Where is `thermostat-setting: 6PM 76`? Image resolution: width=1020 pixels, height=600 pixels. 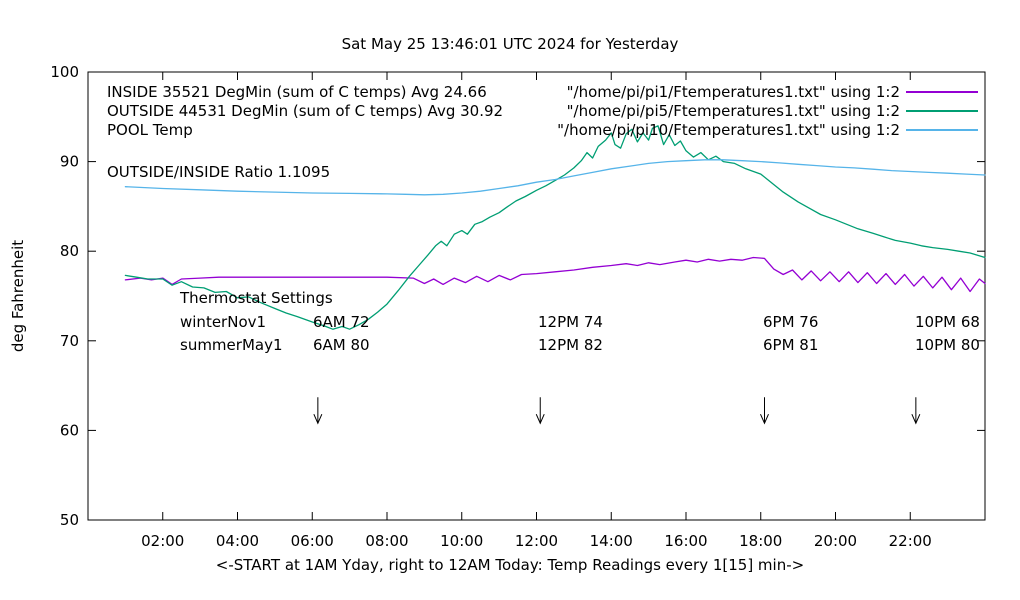 thermostat-setting: 6PM 76 is located at coordinates (791, 322).